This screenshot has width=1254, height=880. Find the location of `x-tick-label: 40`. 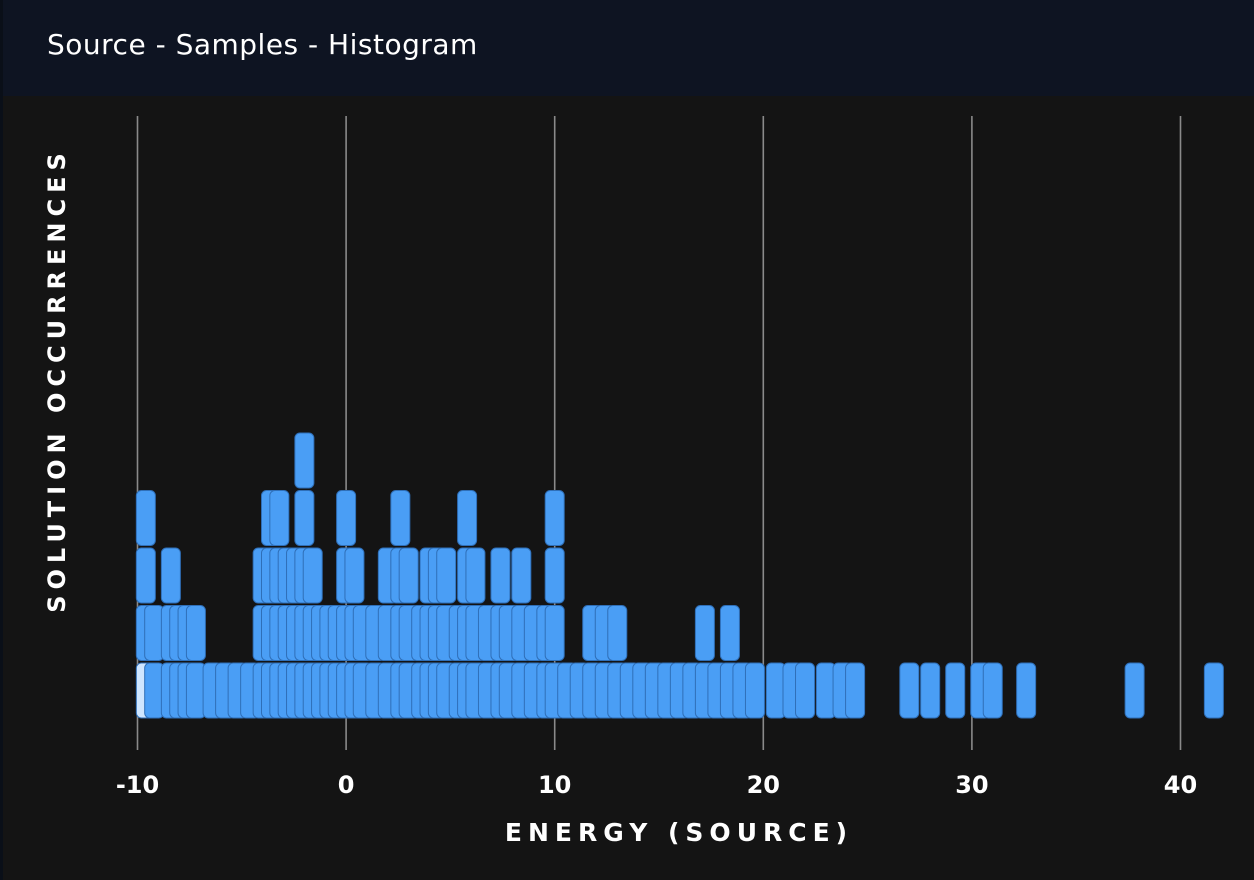

x-tick-label: 40 is located at coordinates (1180, 785).